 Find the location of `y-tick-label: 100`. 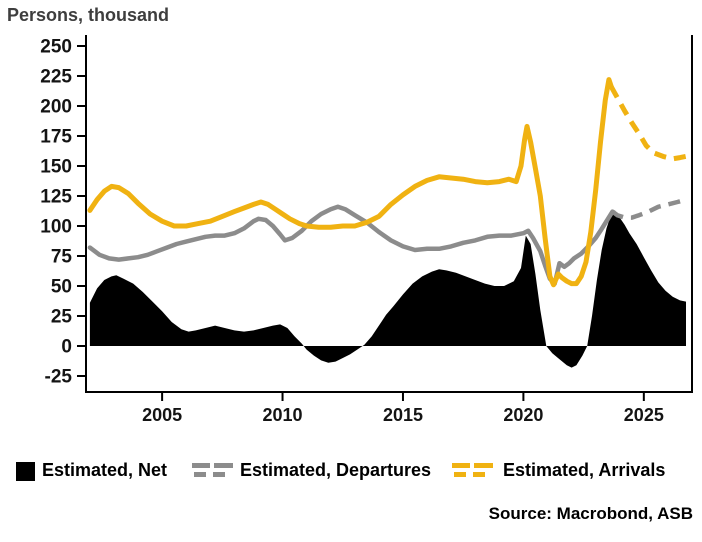

y-tick-label: 100 is located at coordinates (56, 227).